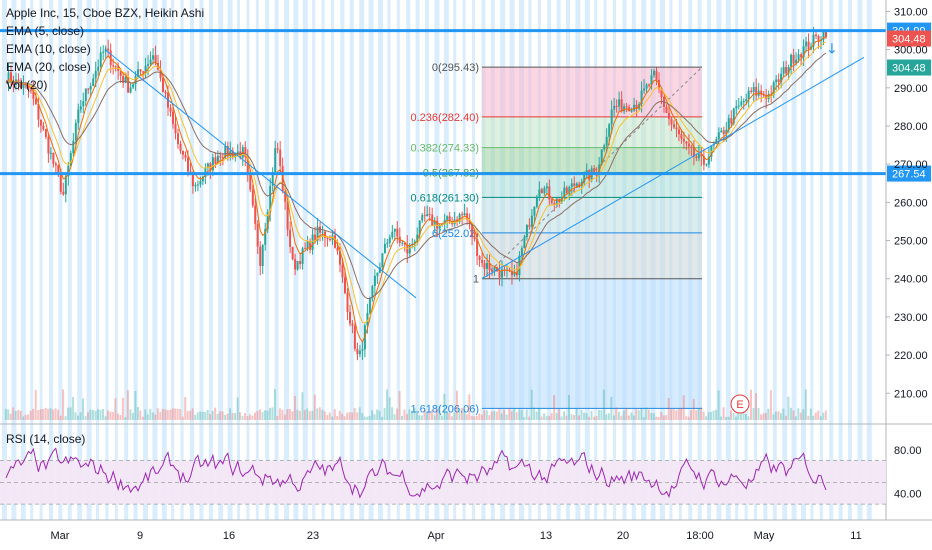  What do you see at coordinates (911, 280) in the screenshot?
I see `price-tick-label: 240.00` at bounding box center [911, 280].